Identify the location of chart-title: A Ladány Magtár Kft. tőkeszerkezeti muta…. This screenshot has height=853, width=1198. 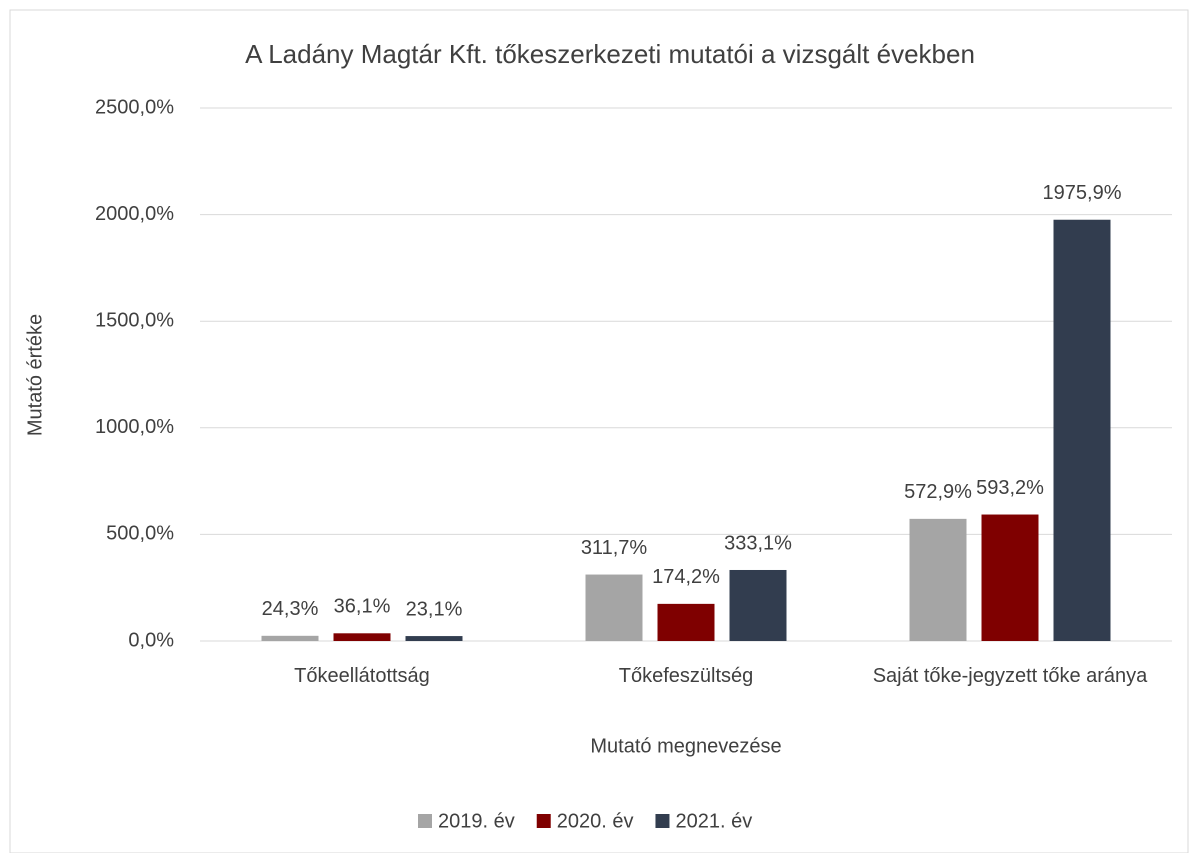
(610, 54).